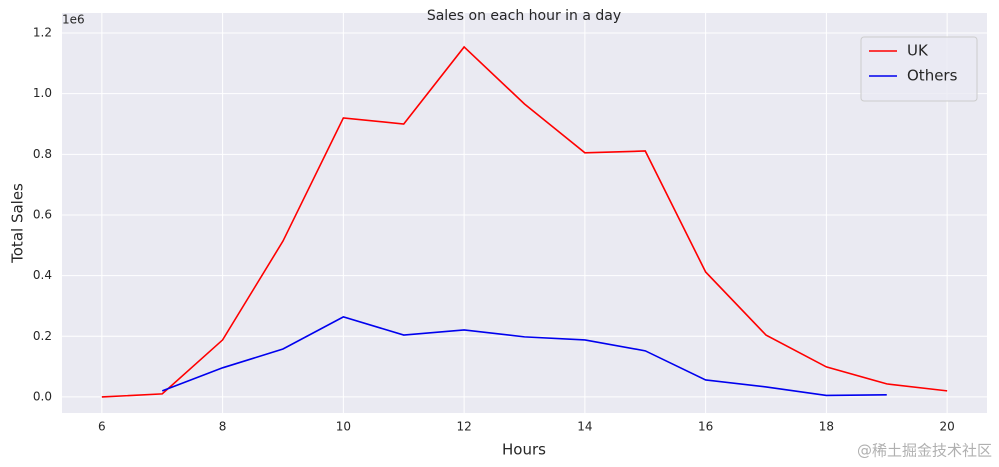  What do you see at coordinates (947, 427) in the screenshot?
I see `x-tick-label: 20` at bounding box center [947, 427].